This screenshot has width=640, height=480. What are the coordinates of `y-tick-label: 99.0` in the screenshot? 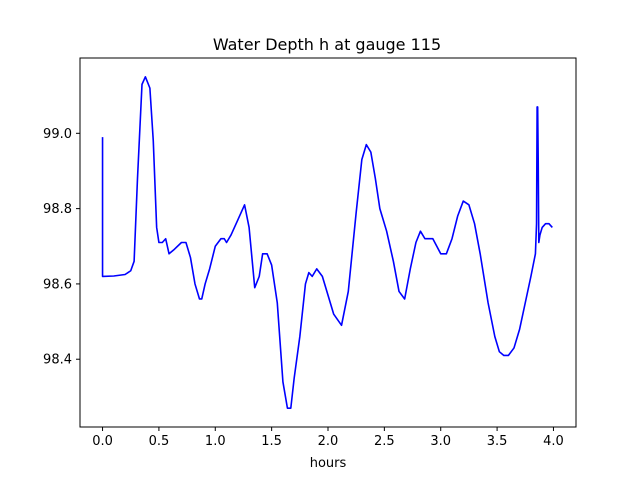 It's located at (57, 134).